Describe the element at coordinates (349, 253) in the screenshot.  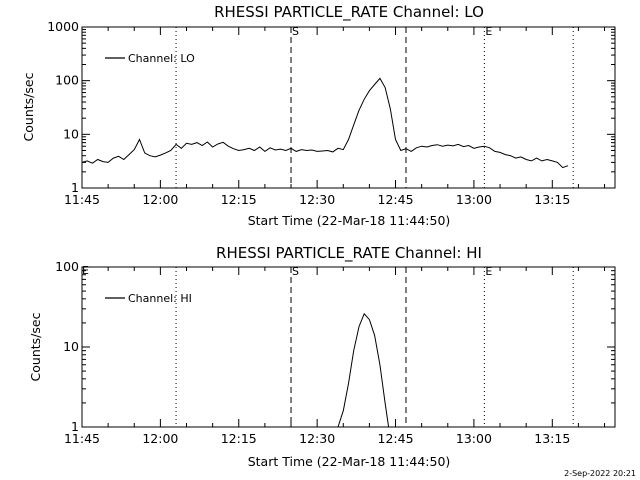
I see `chart-title: RHESSI PARTICLE_RATE Channel: HI` at that location.